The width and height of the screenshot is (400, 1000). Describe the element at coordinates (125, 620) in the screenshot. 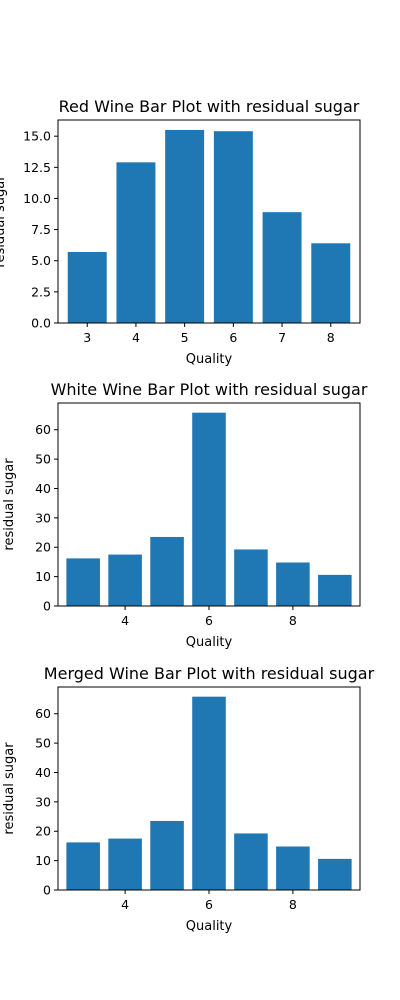

I see `chart-2-x-tick-label: 4` at that location.